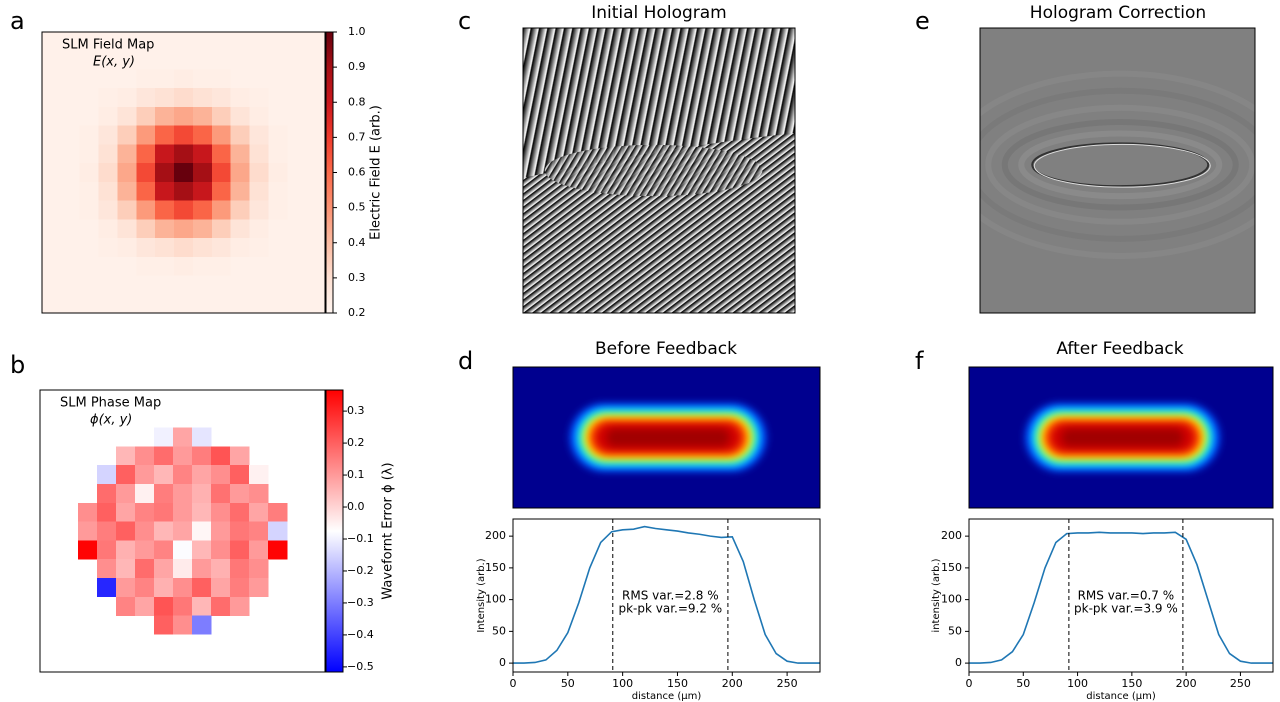 This screenshot has width=1280, height=702. Describe the element at coordinates (1118, 13) in the screenshot. I see `panel-title: Hologram Correction` at that location.